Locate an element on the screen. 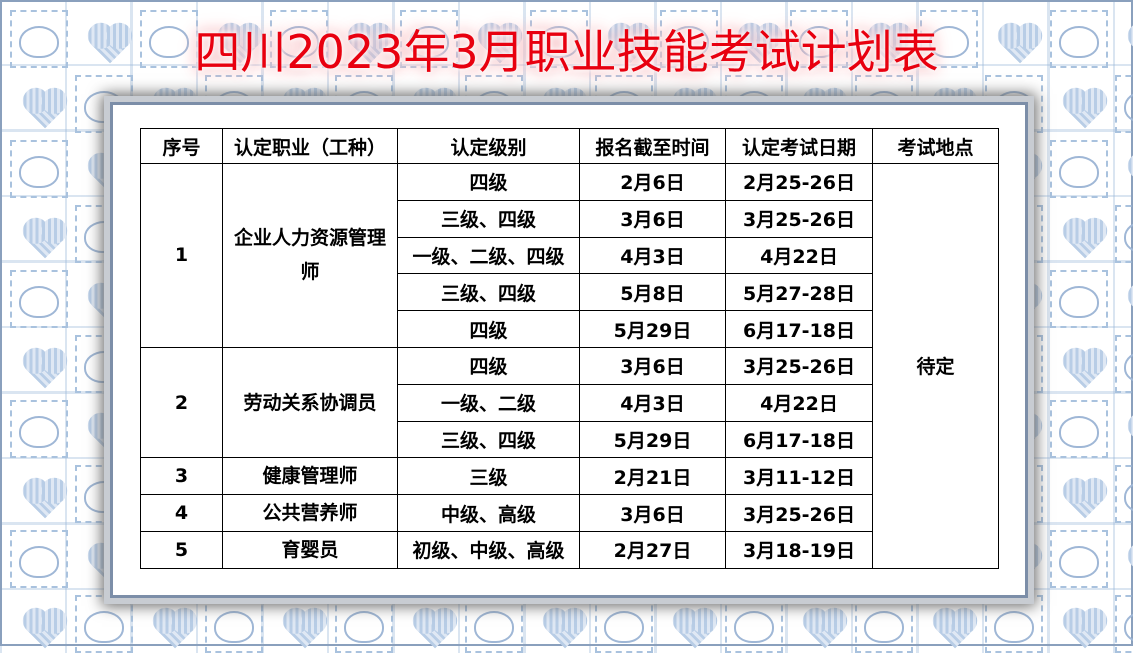 The height and width of the screenshot is (653, 1133). cell-deadline: 5月8日 is located at coordinates (652, 292).